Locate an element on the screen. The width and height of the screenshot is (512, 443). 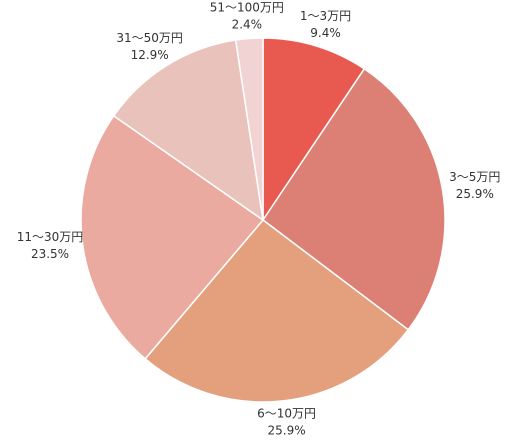
slice-label: 6～10万円 is located at coordinates (286, 414).